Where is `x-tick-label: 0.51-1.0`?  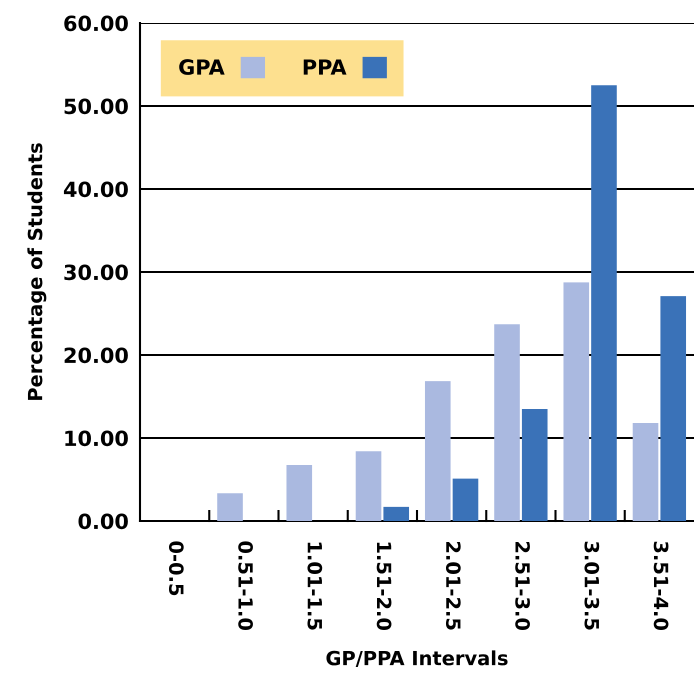 x-tick-label: 0.51-1.0 is located at coordinates (245, 585).